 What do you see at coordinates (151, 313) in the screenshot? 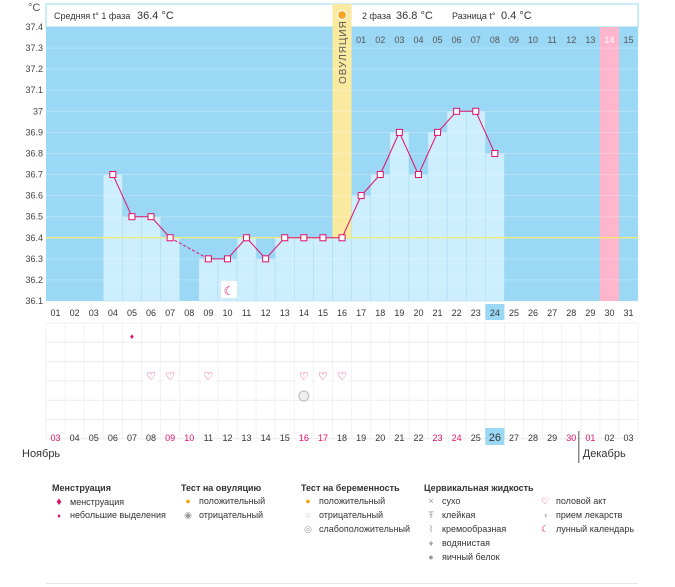
I see `cycle-day-label: 06` at bounding box center [151, 313].